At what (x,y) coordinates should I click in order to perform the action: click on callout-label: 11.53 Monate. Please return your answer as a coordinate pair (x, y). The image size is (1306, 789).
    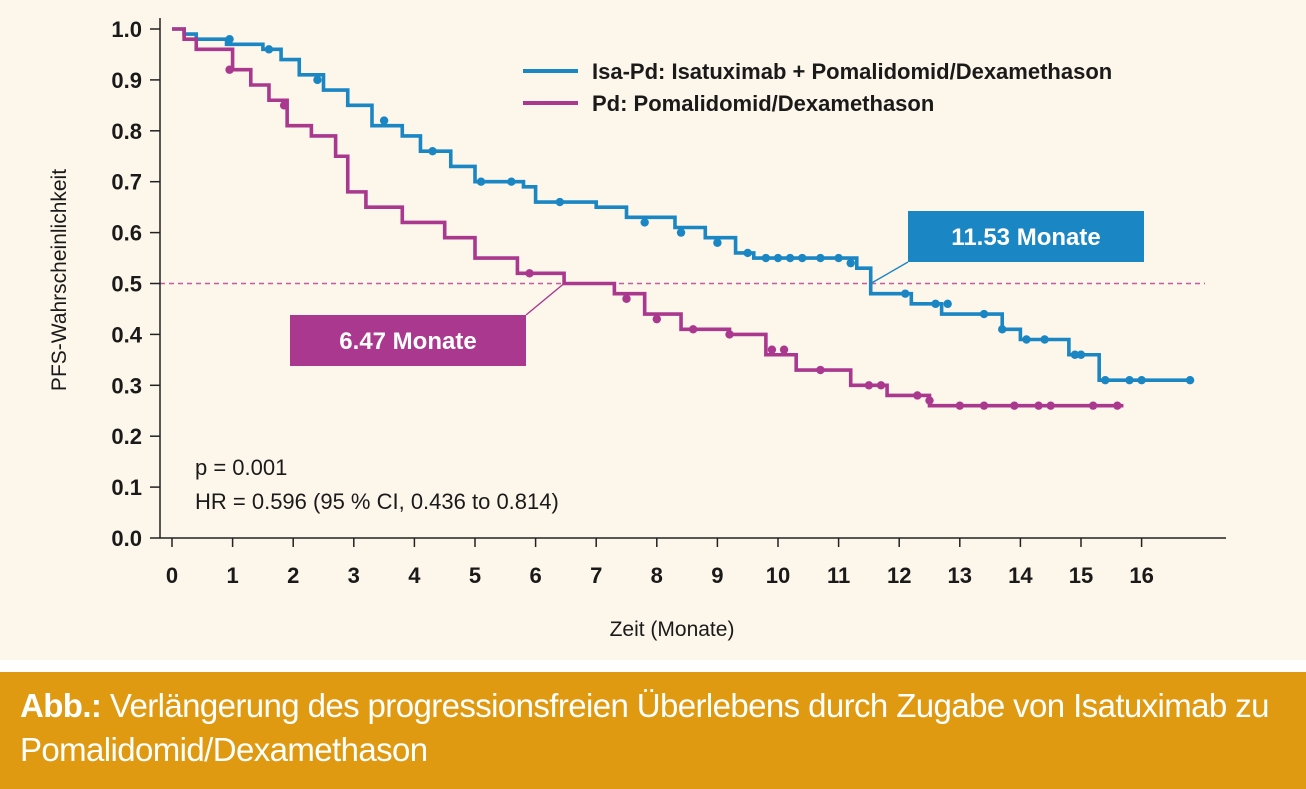
    Looking at the image, I should click on (1025, 237).